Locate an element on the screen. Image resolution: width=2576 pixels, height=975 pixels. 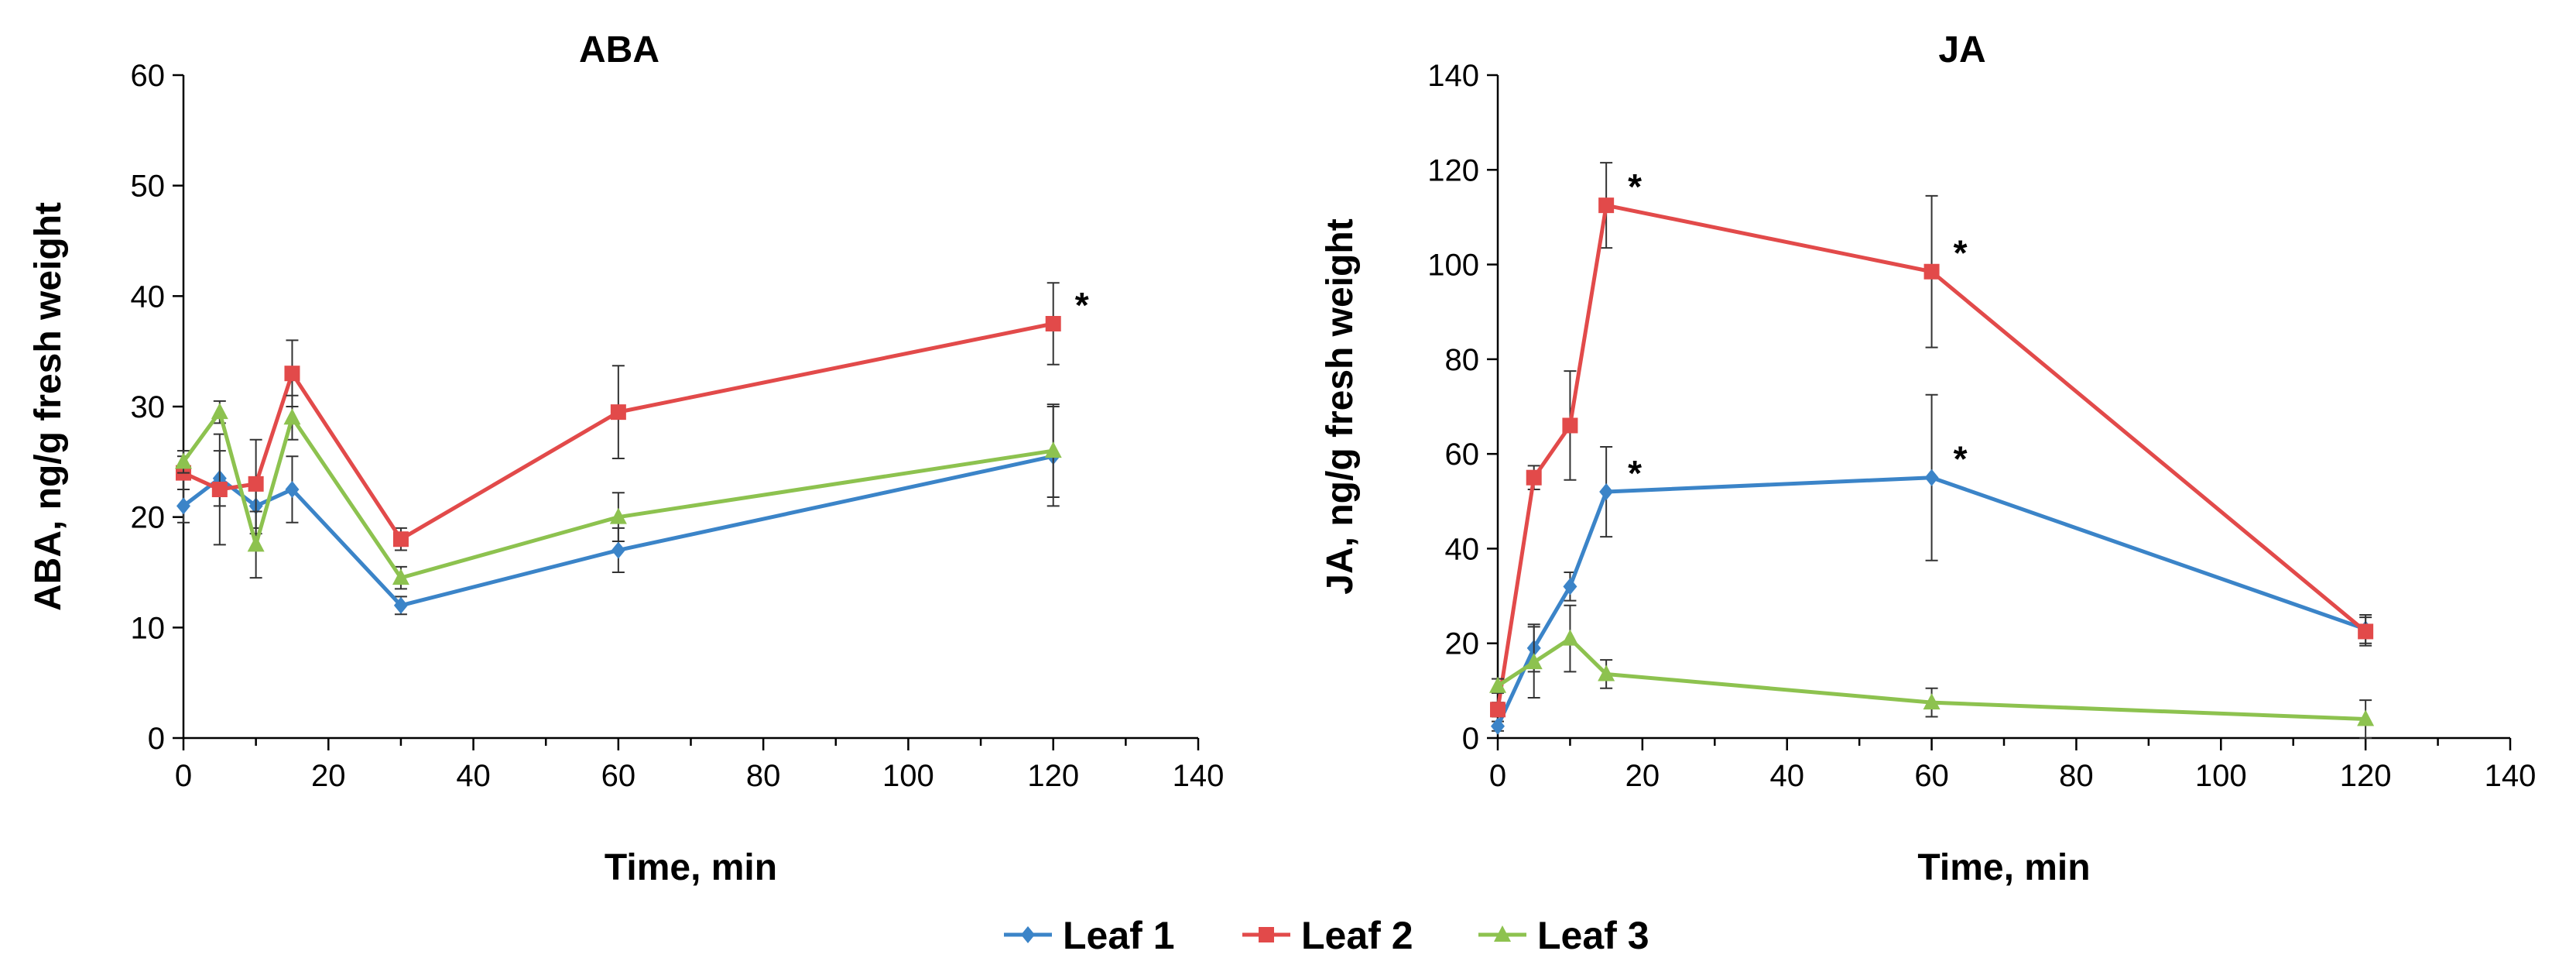
legend-label: Leaf 3 is located at coordinates (1593, 935).